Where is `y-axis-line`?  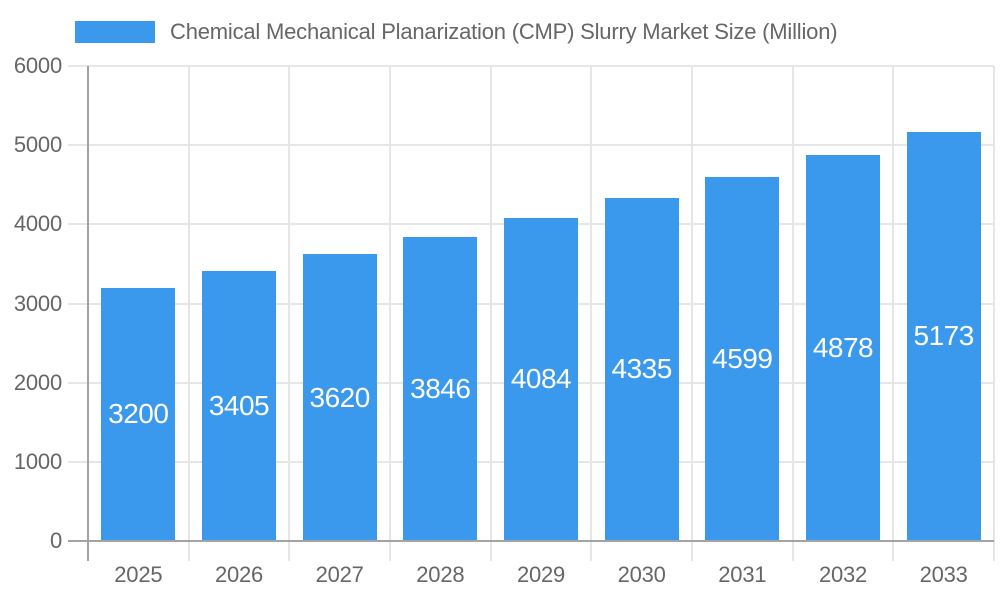 y-axis-line is located at coordinates (88, 313).